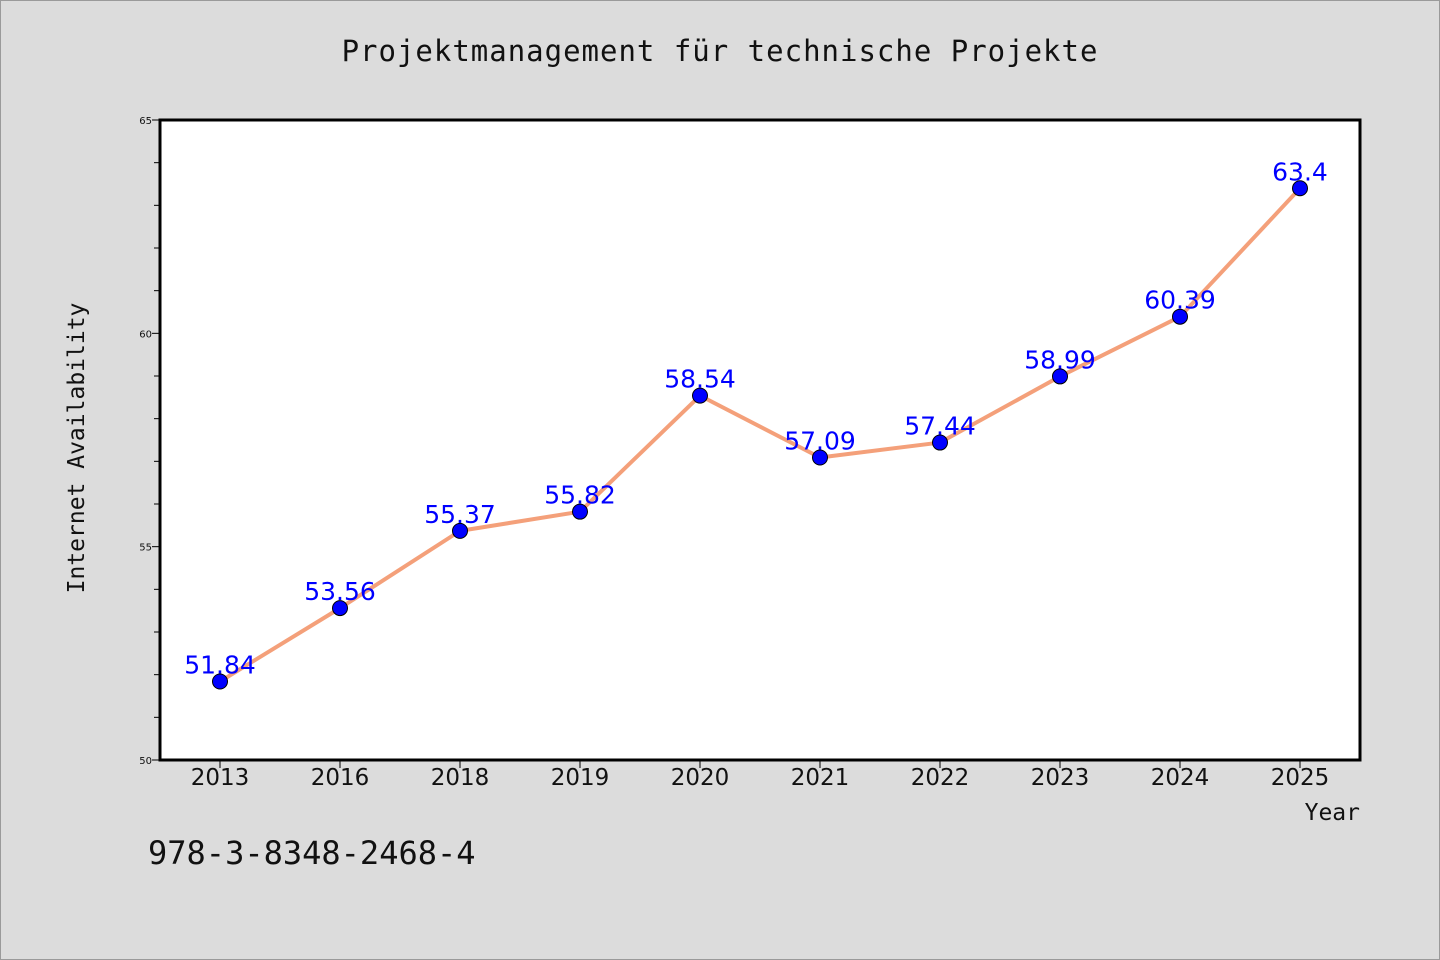 The height and width of the screenshot is (960, 1440). Describe the element at coordinates (220, 778) in the screenshot. I see `x-tick-label: 2013` at that location.